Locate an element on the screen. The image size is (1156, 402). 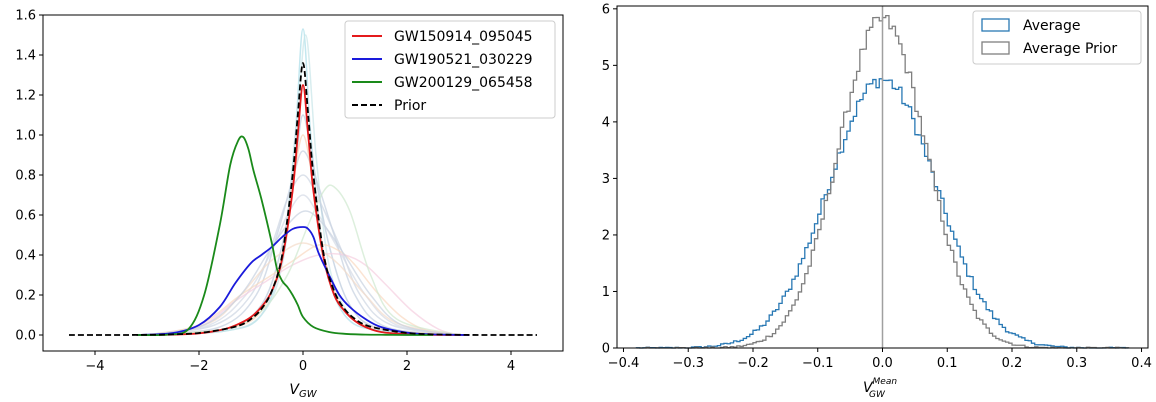
legend-label-4: Prior is located at coordinates (410, 106).